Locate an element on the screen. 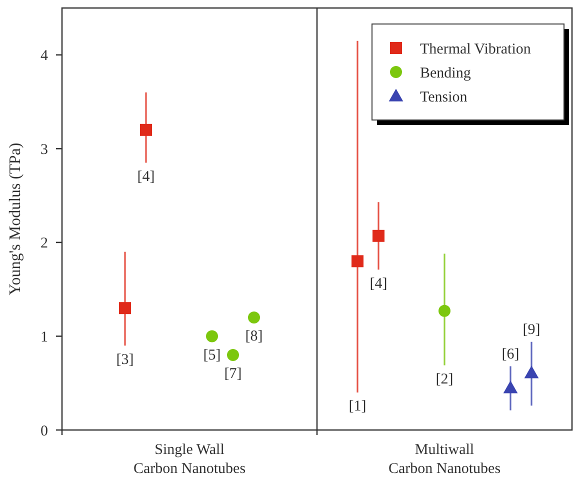  annotation: [1] is located at coordinates (357, 406).